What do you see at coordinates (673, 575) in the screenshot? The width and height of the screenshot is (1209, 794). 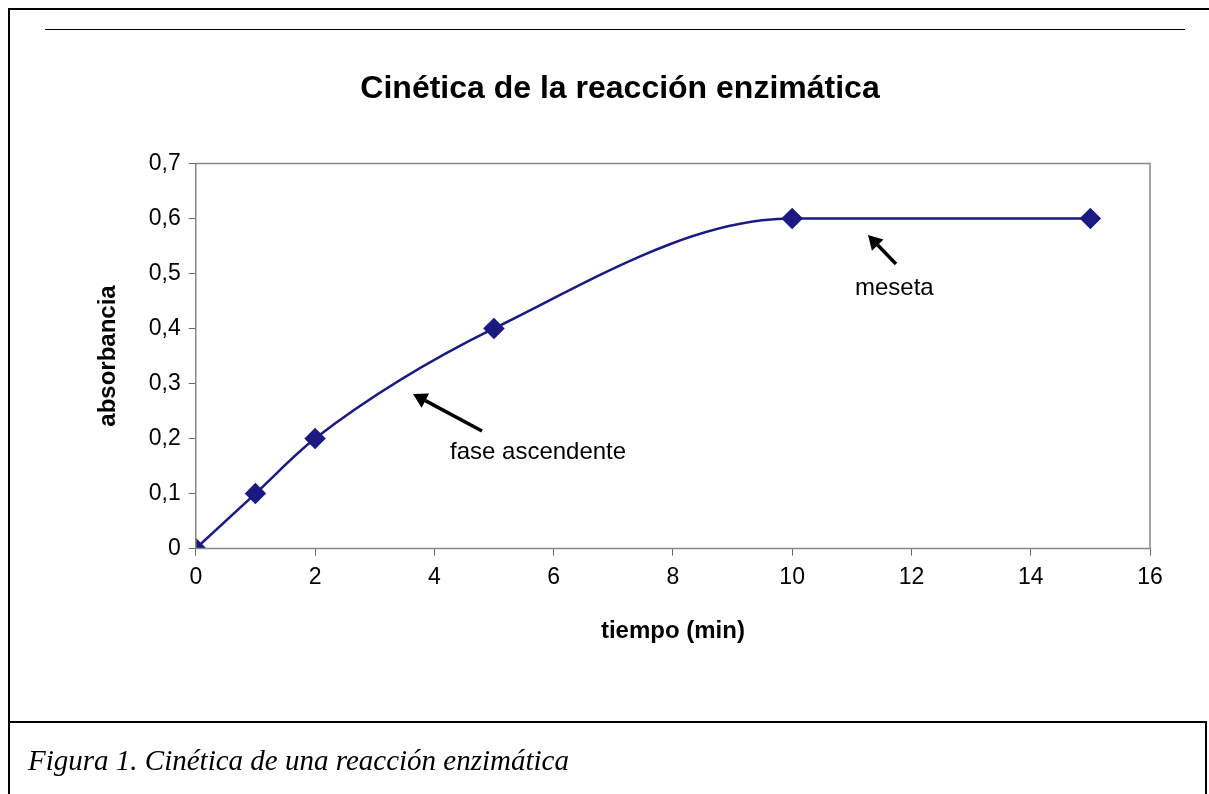 I see `x-tick-label: 8` at bounding box center [673, 575].